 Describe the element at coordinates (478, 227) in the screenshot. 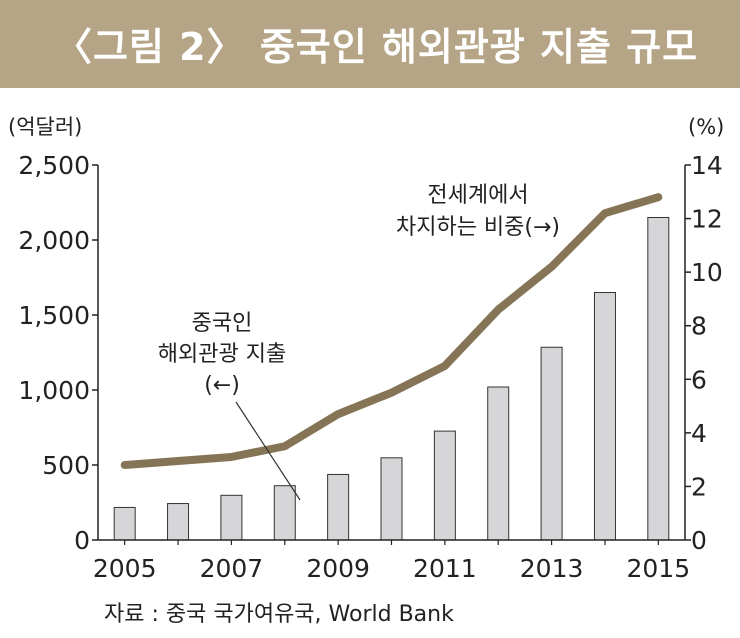

I see `line-series-label: 차지하는 비중(→)` at that location.